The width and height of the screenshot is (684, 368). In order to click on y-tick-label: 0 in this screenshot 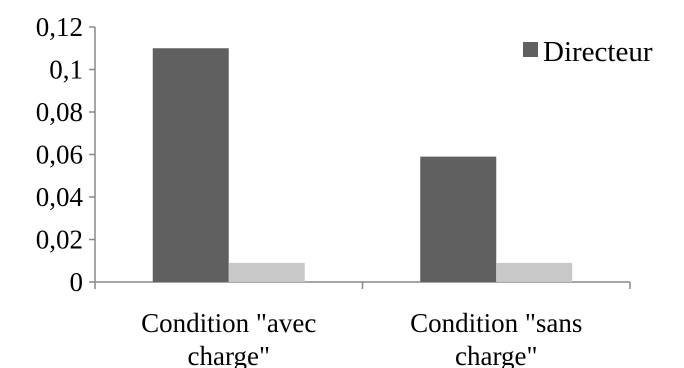, I will do `click(77, 282)`.